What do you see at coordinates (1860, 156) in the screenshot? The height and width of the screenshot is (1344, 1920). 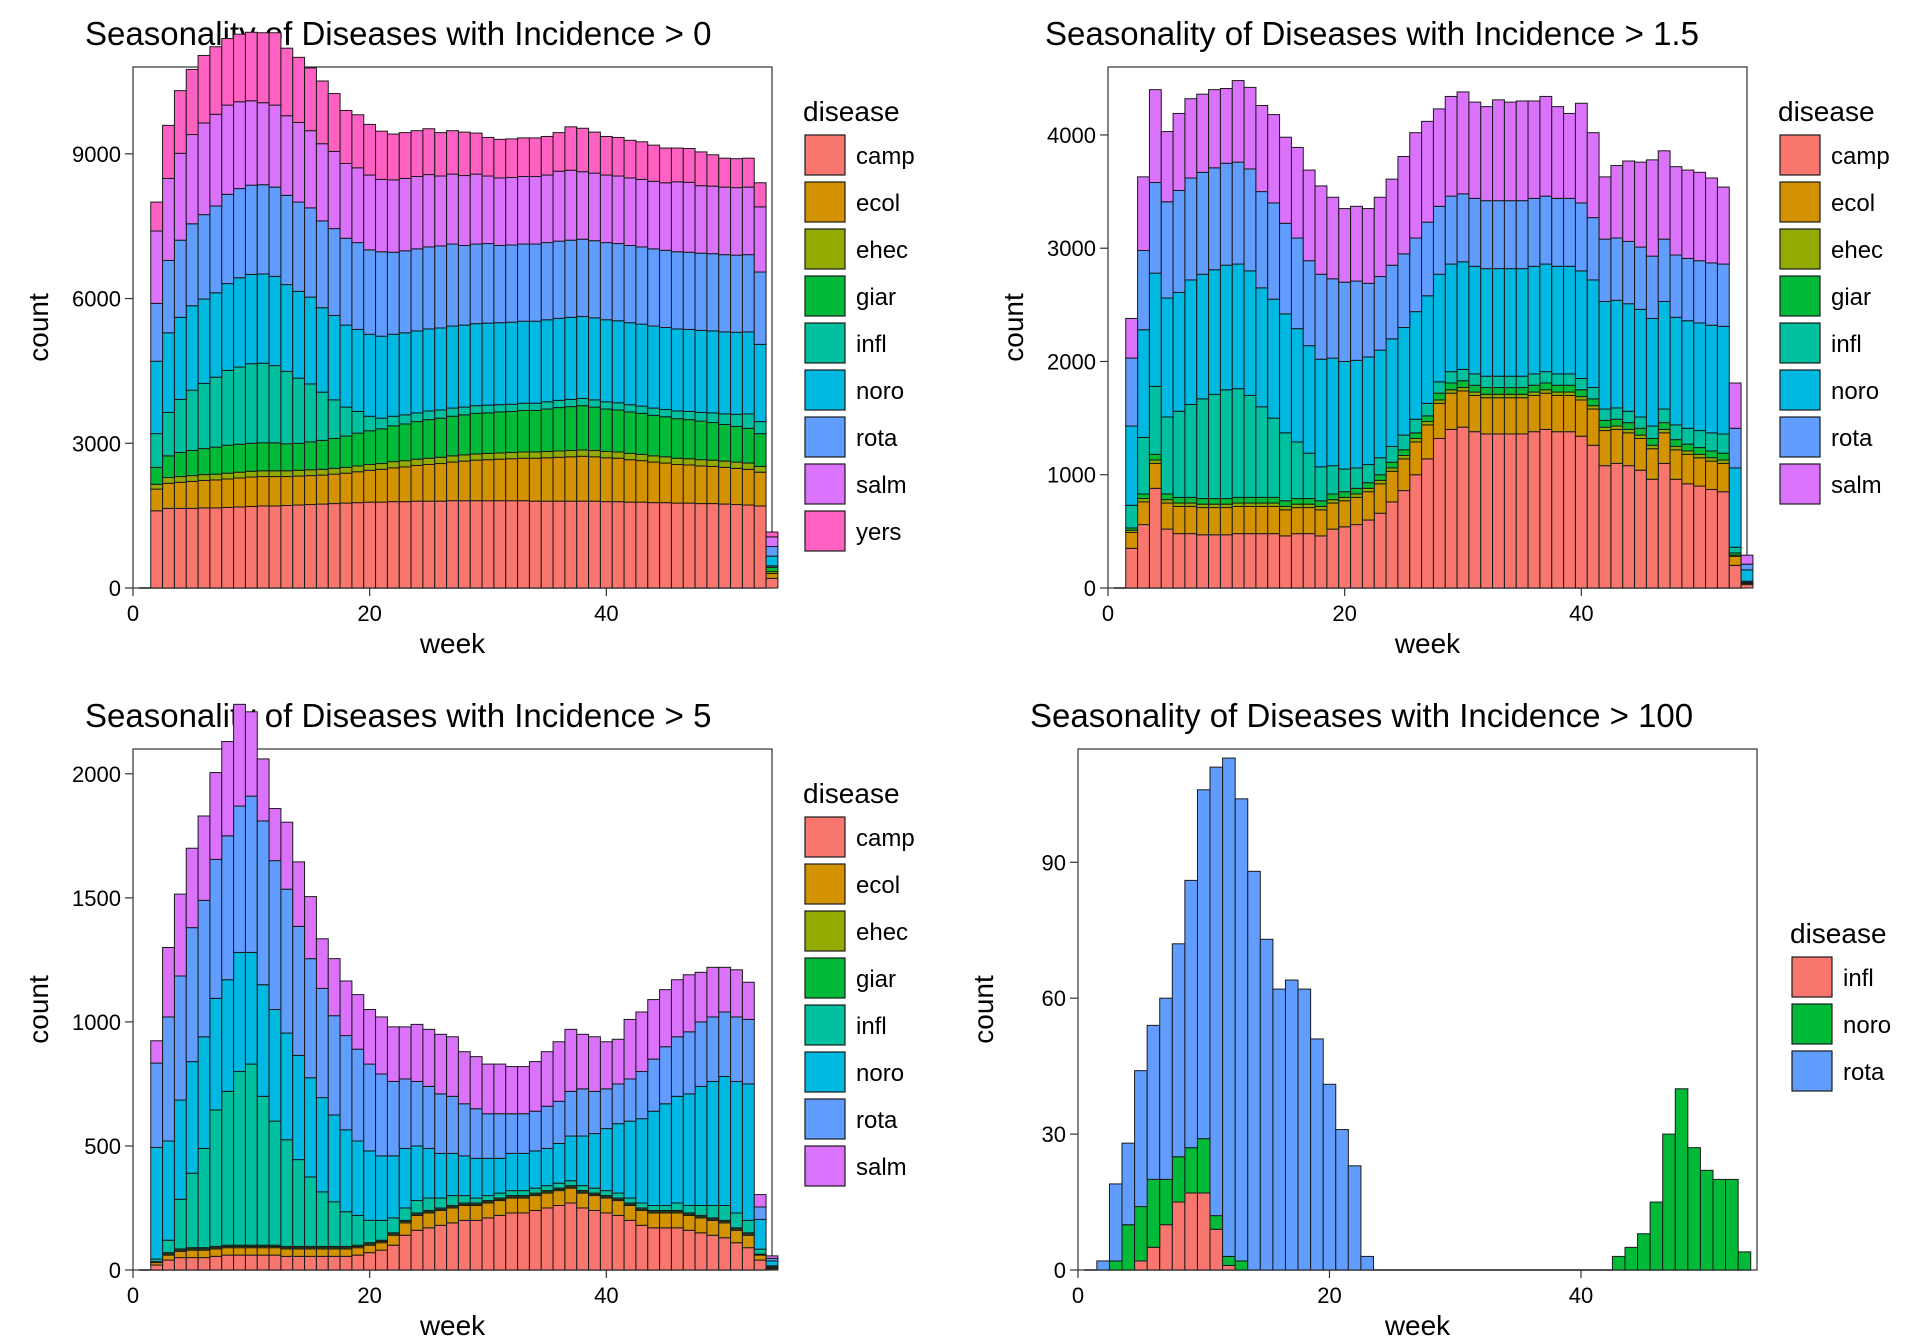 I see `legend-label-camp: camp` at bounding box center [1860, 156].